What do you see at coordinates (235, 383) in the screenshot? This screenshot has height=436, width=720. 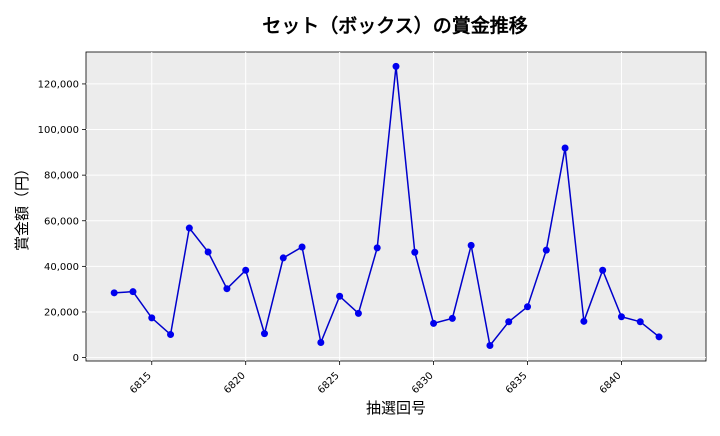 I see `x-tick-label: 6820` at bounding box center [235, 383].